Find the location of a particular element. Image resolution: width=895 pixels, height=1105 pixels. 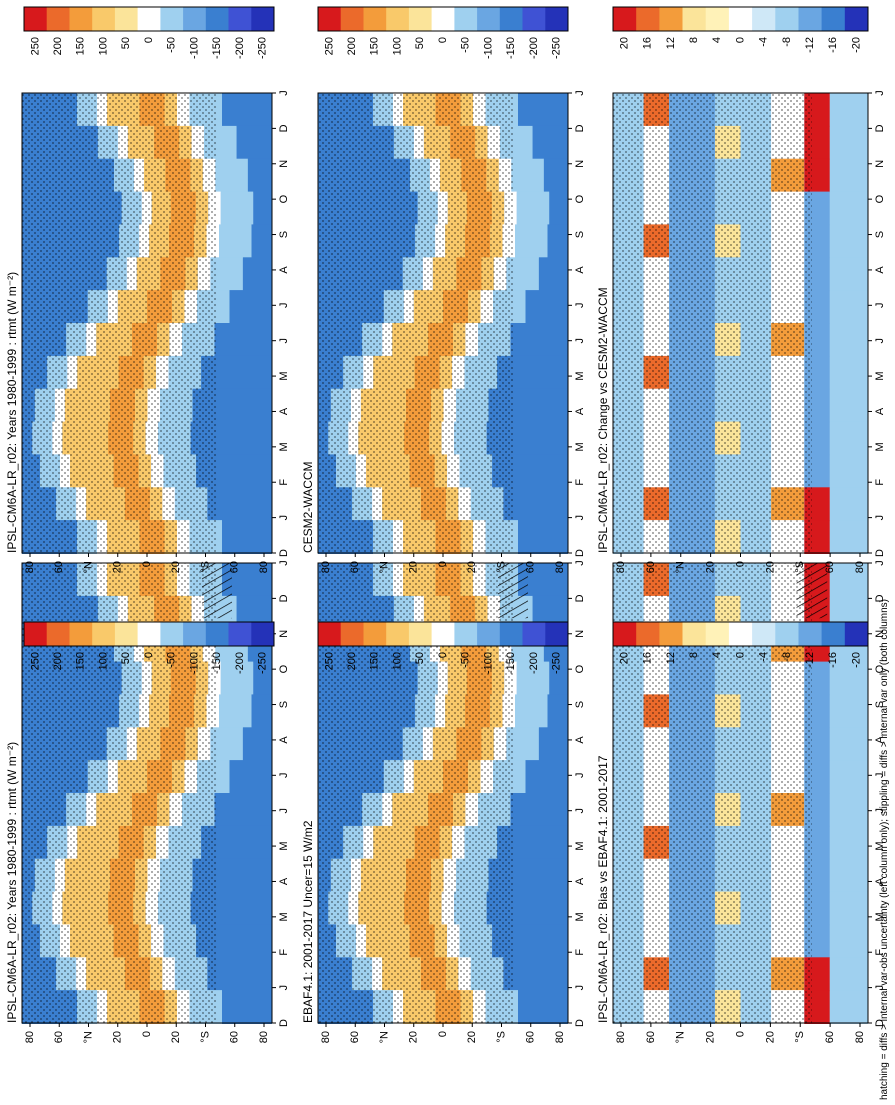

colorbar-label: -200 is located at coordinates (534, 663).